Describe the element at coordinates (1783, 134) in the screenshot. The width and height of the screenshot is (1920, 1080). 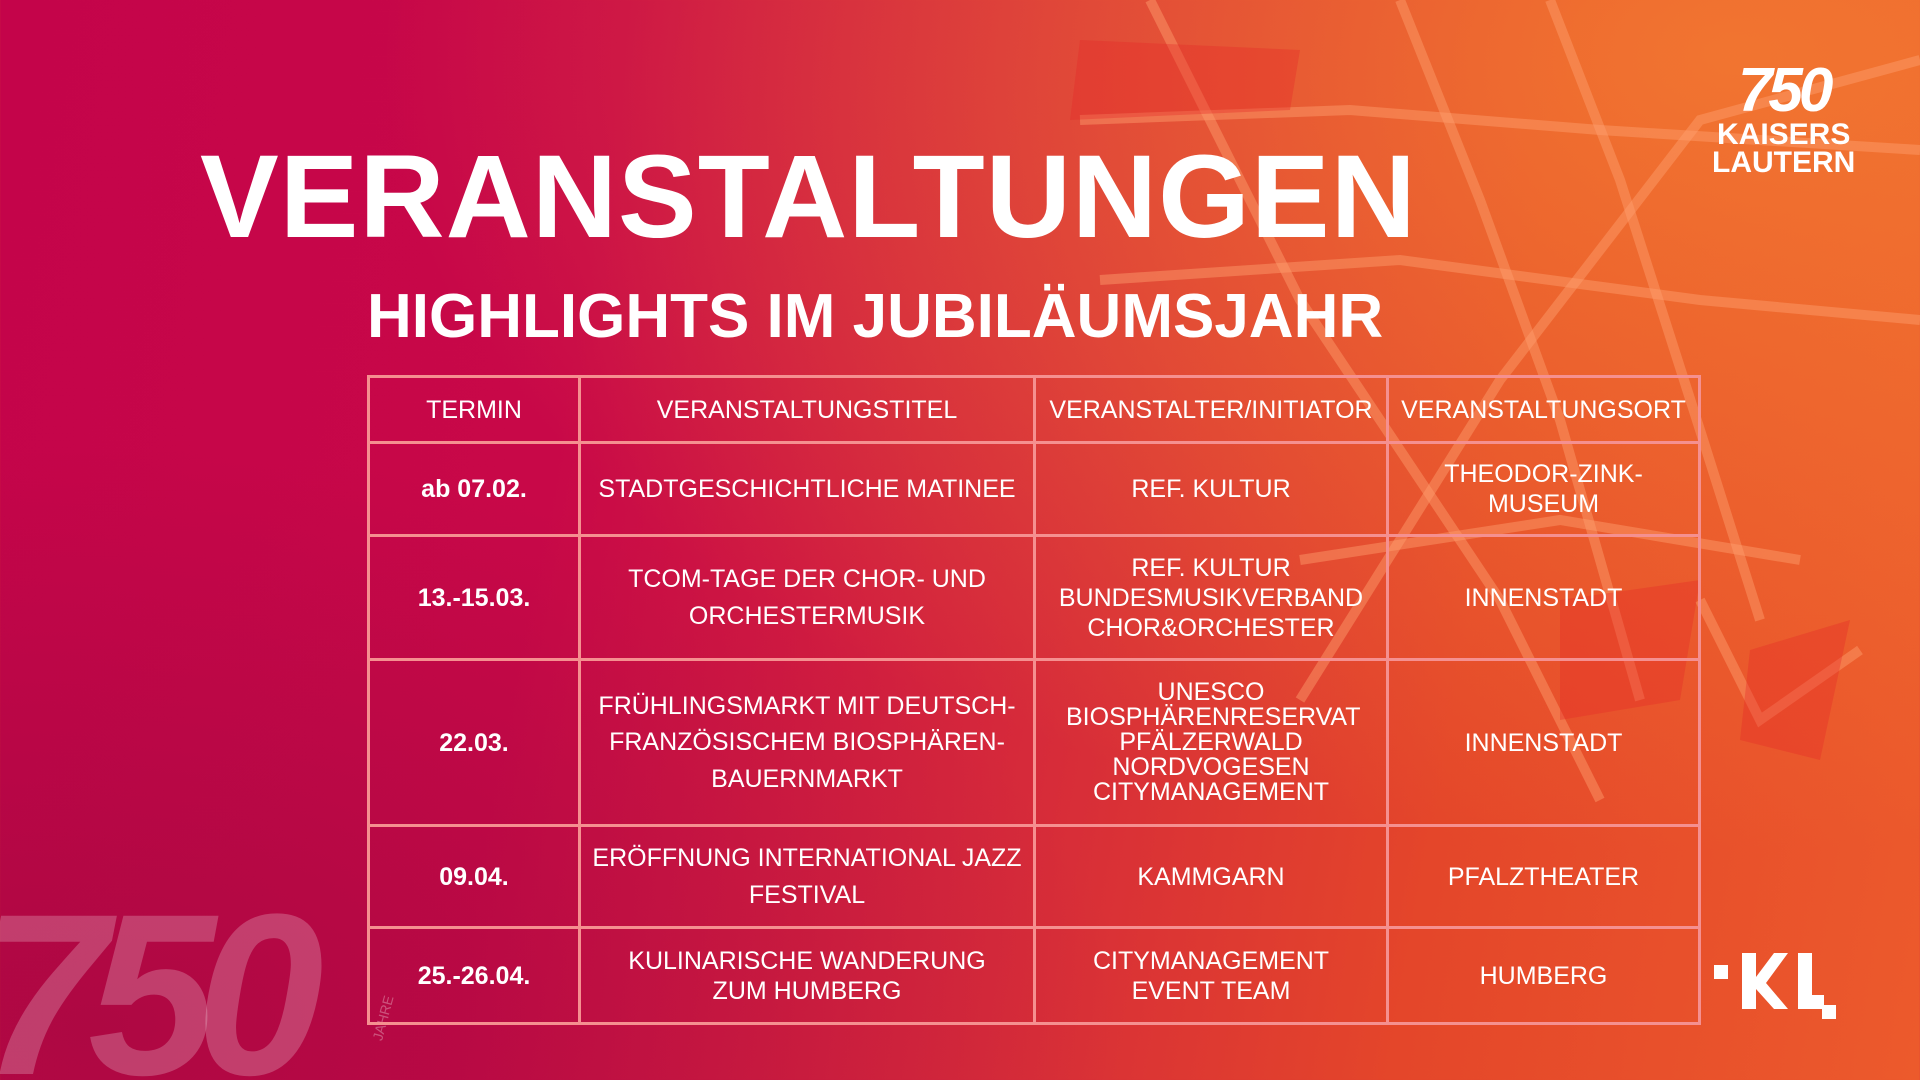
I see `logo-city-line1: KAISERS` at that location.